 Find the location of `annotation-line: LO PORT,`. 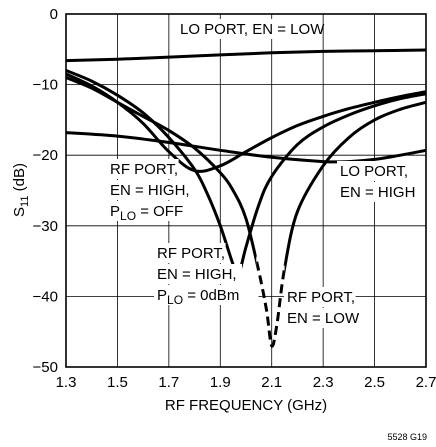

annotation-line: LO PORT, is located at coordinates (374, 171).